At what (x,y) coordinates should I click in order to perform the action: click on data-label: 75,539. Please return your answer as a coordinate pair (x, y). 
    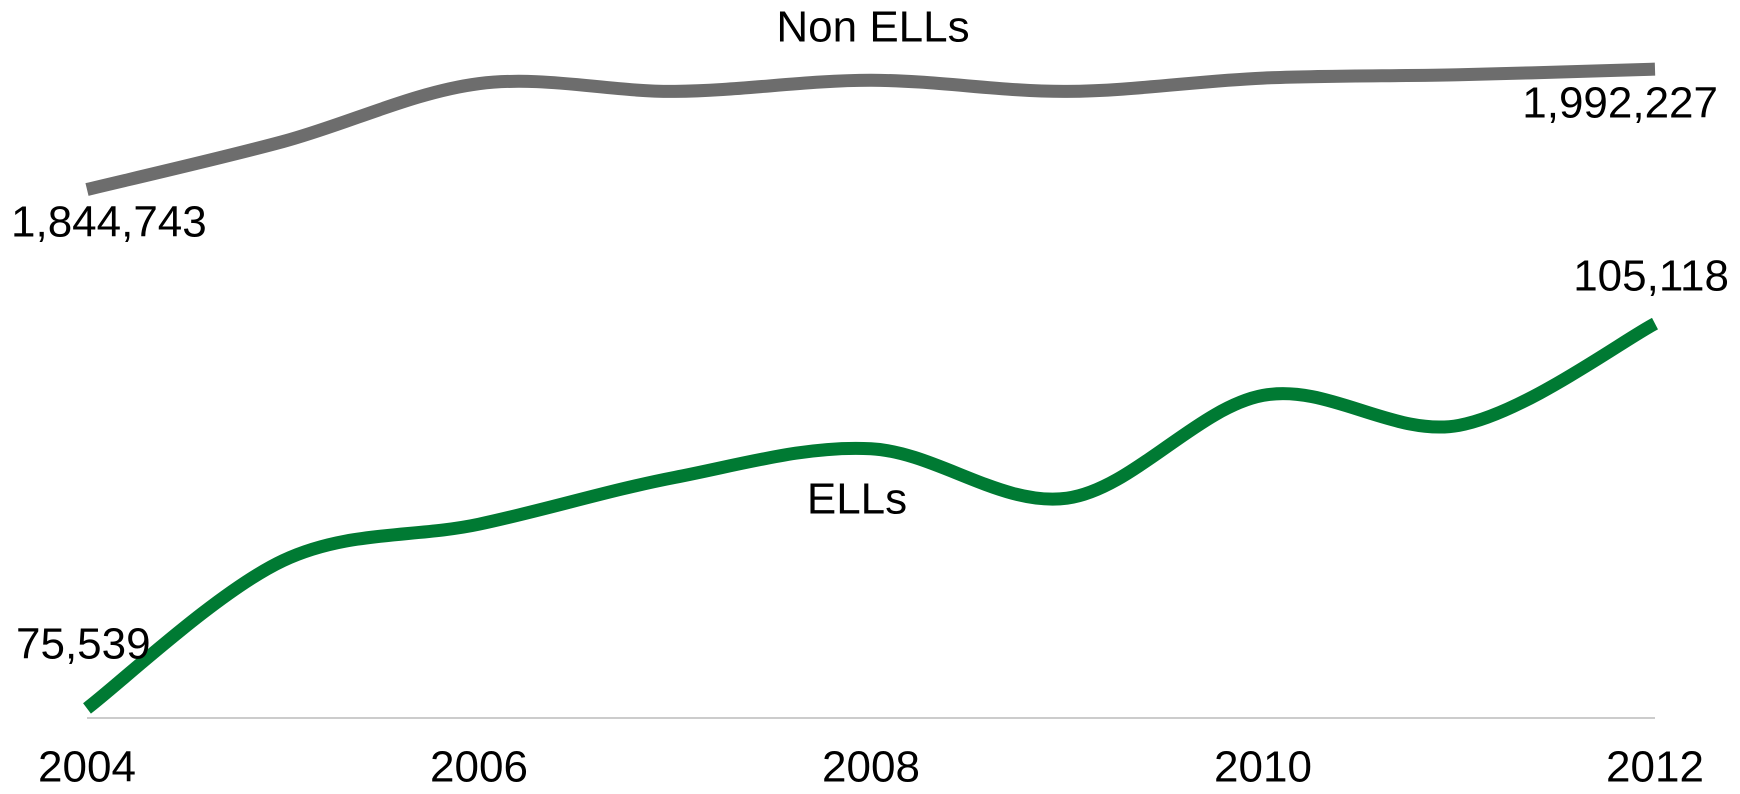
    Looking at the image, I should click on (83, 644).